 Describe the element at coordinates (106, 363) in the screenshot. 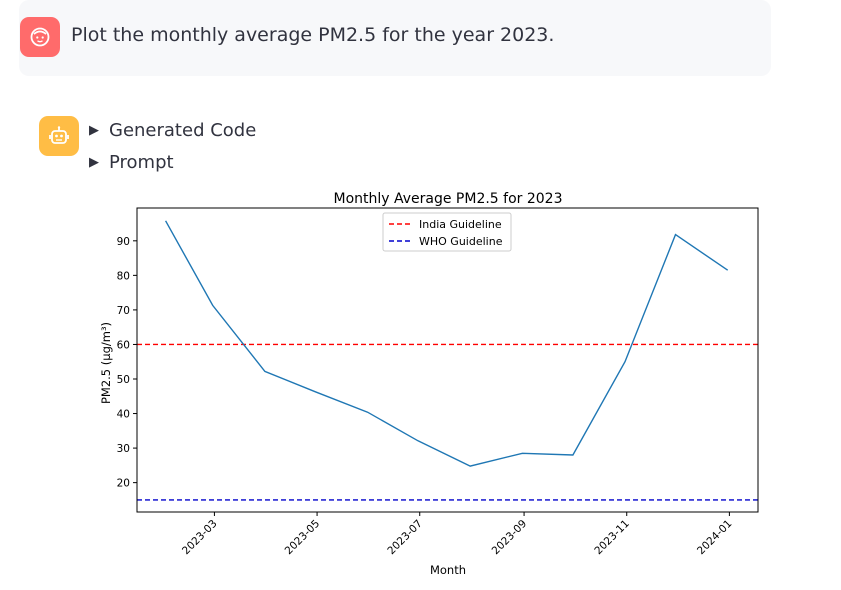

I see `y-axis-label: PM2.5 (µg/m³)` at that location.